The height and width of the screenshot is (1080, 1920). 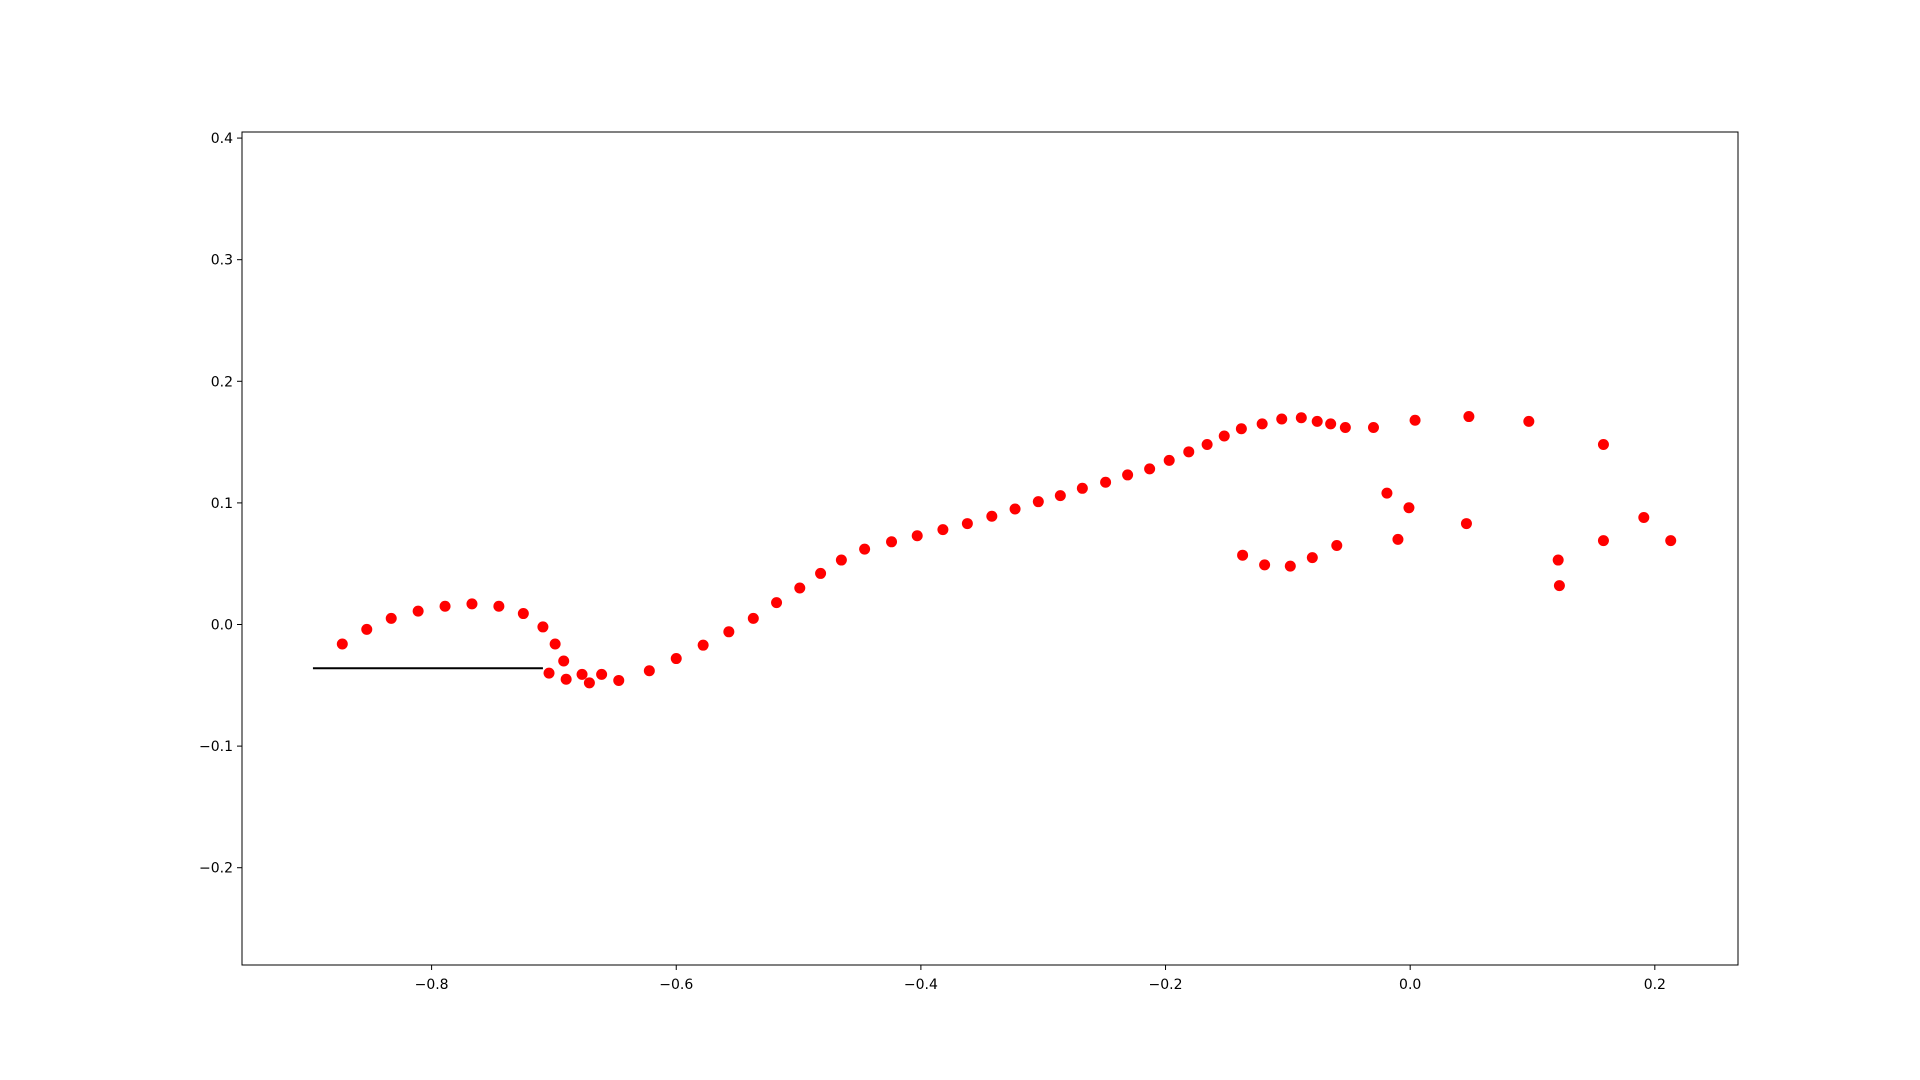 I want to click on y-tick-label: −0.2, so click(x=216, y=869).